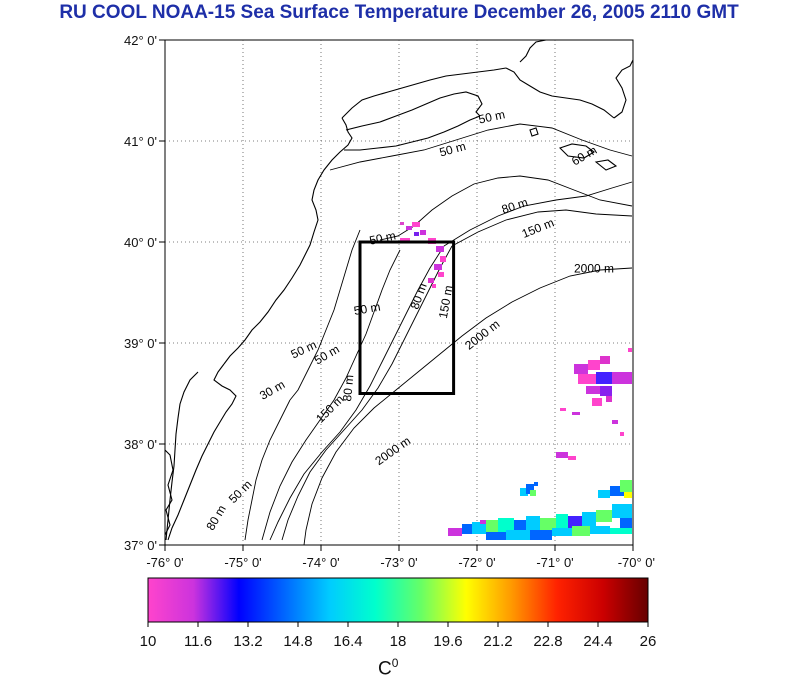  What do you see at coordinates (164, 562) in the screenshot?
I see `lon-tick-label: -76° 0'` at bounding box center [164, 562].